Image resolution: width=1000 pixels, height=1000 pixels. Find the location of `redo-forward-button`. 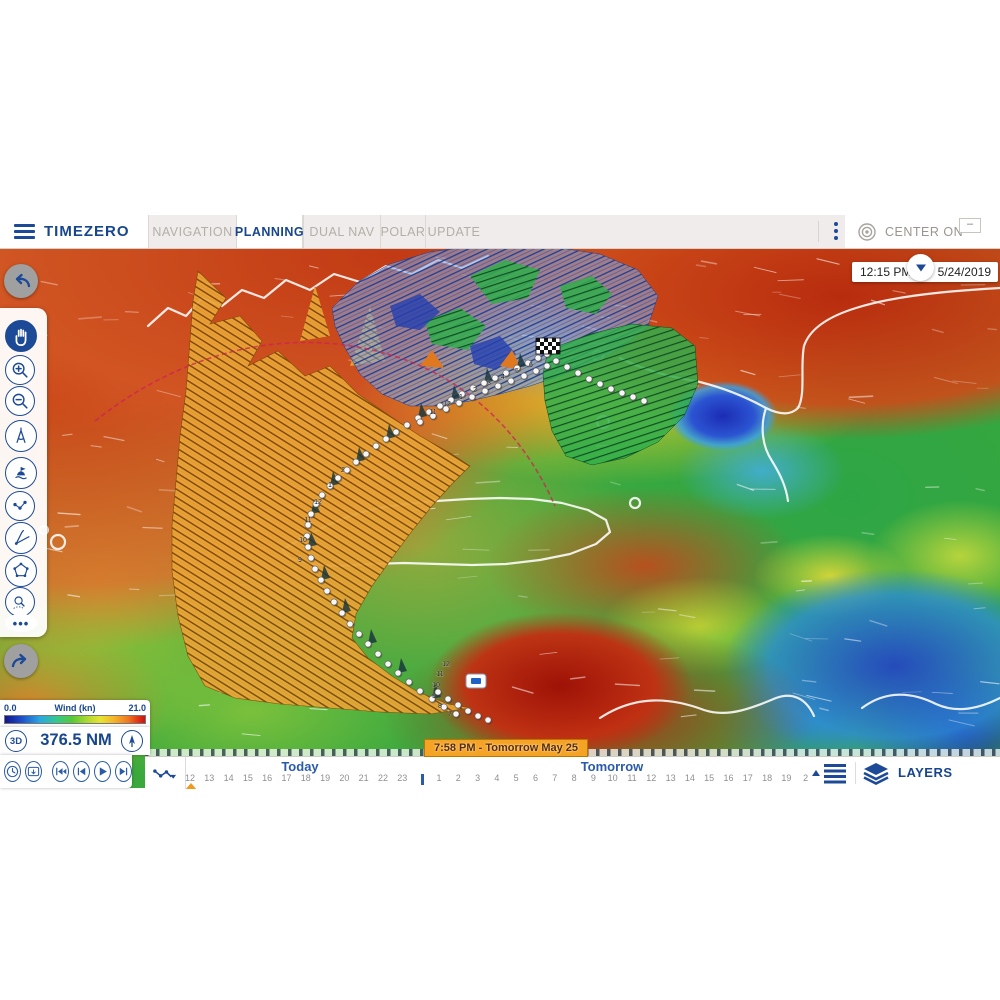

redo-forward-button is located at coordinates (21, 661).